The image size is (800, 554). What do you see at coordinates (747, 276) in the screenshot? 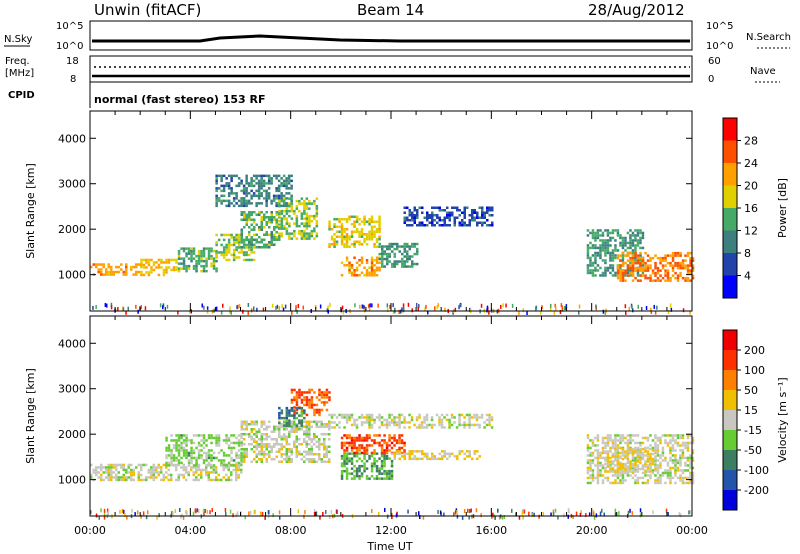
I see `power-colorbar-tick-label-0: 4` at bounding box center [747, 276].